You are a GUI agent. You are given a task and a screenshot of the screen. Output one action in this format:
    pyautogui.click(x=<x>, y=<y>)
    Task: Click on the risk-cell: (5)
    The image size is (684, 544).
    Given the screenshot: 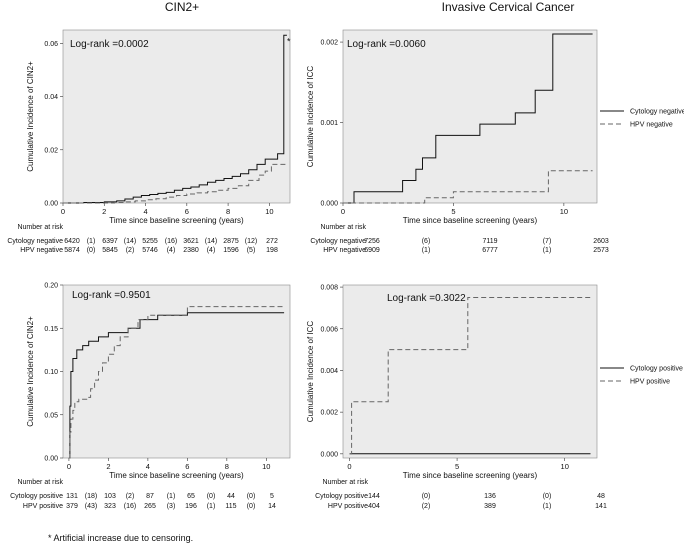 What is the action you would take?
    pyautogui.click(x=251, y=250)
    